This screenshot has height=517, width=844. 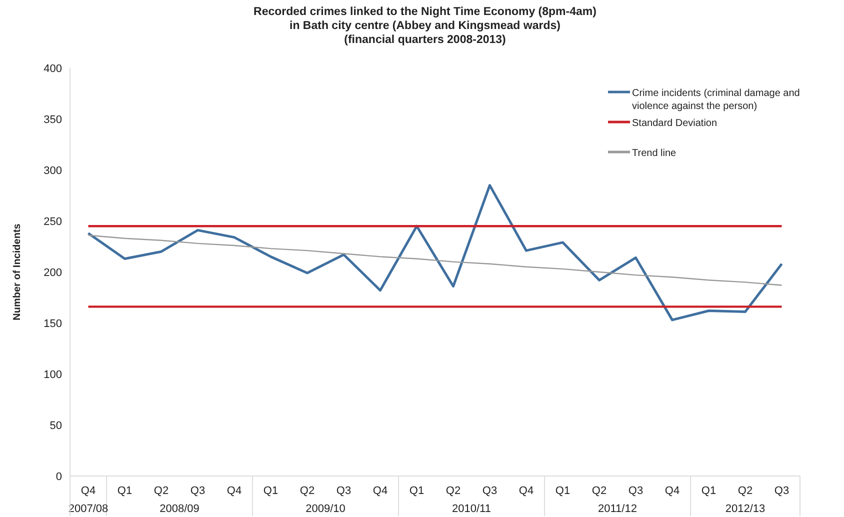 What do you see at coordinates (53, 324) in the screenshot?
I see `y-tick-label: 150` at bounding box center [53, 324].